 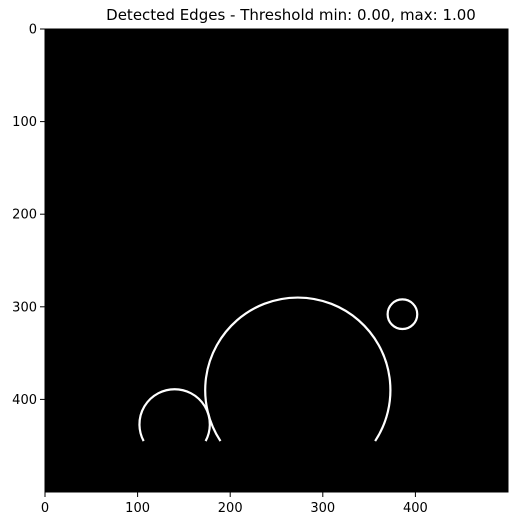 What do you see at coordinates (24, 122) in the screenshot?
I see `y-tick-label: 100` at bounding box center [24, 122].